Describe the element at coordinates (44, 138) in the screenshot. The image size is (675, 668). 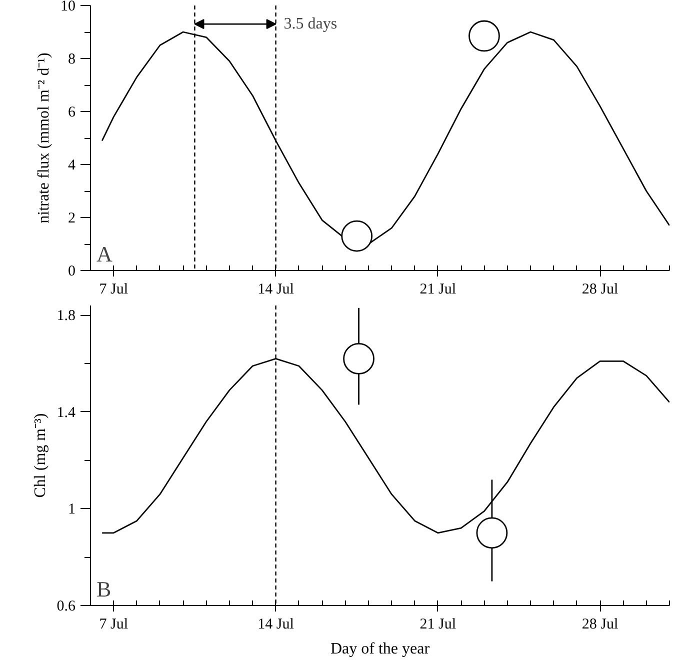
I see `y-axis-title: nitrate flux (mmol m⁻² d⁻¹)` at that location.